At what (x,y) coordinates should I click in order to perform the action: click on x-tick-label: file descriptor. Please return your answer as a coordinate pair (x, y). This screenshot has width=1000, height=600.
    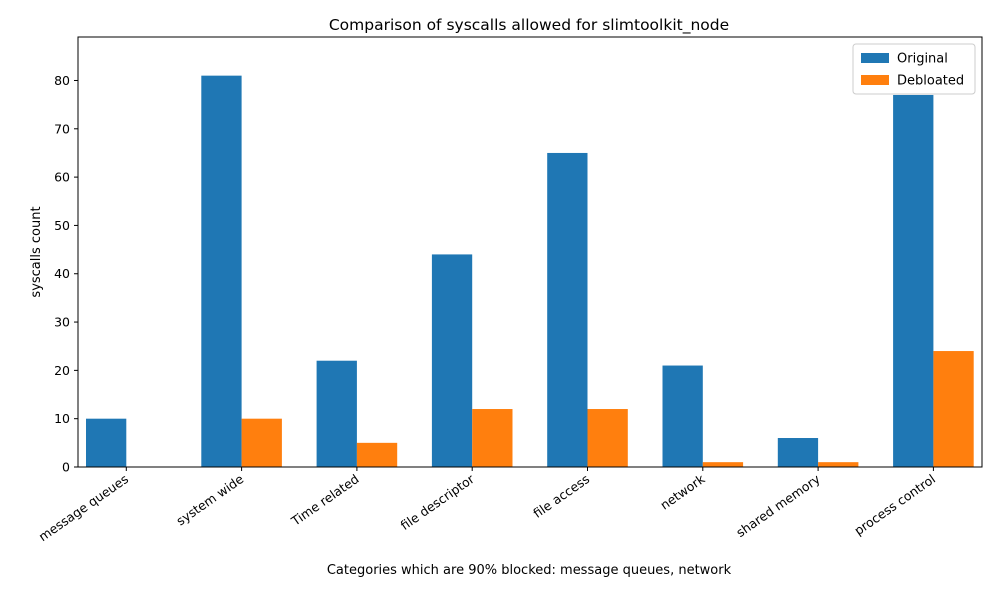
    Looking at the image, I should click on (438, 502).